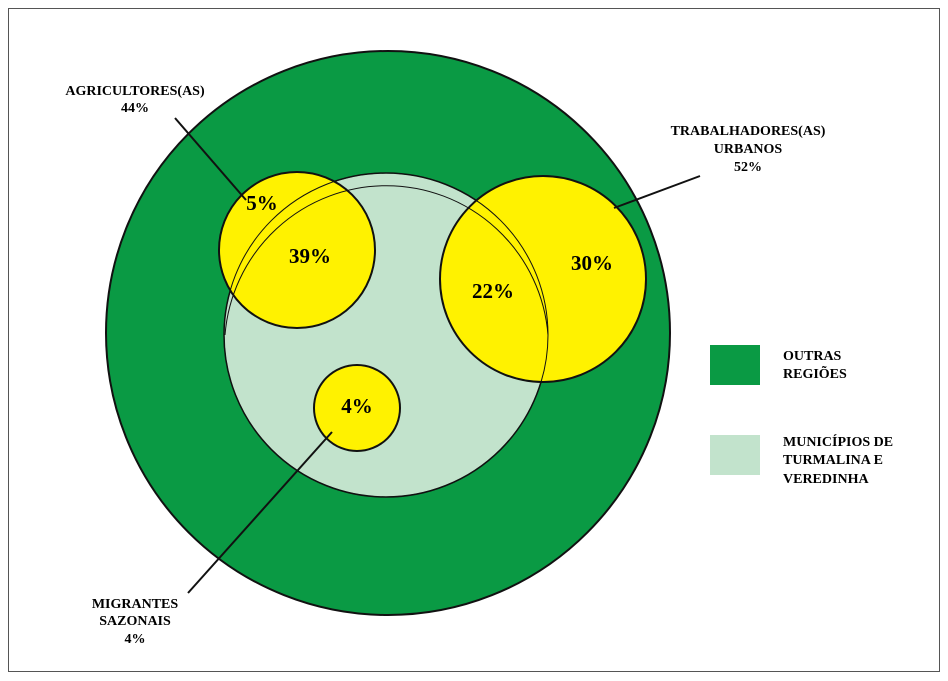  I want to click on agricultores-circle, so click(297, 250).